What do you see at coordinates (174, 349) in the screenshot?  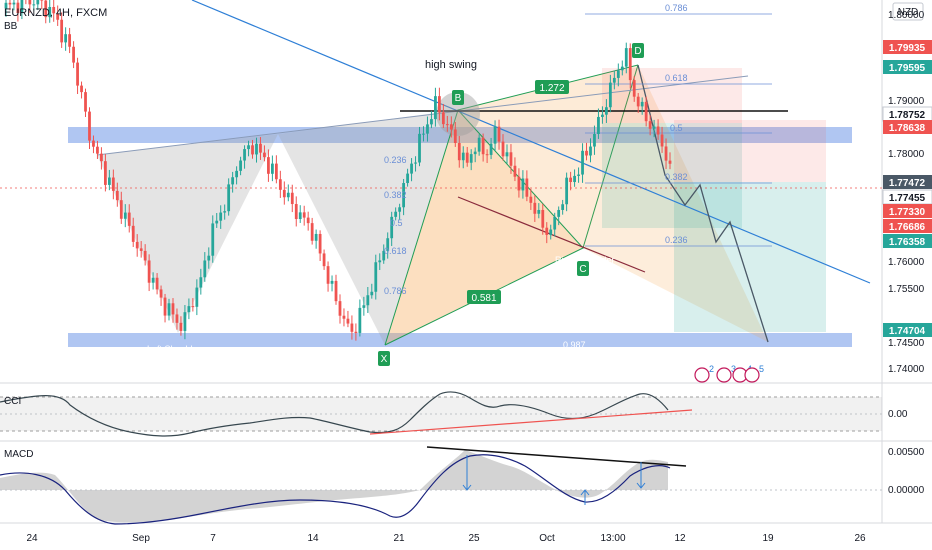 I see `left-shoulder-label: Left Shoulder` at bounding box center [174, 349].